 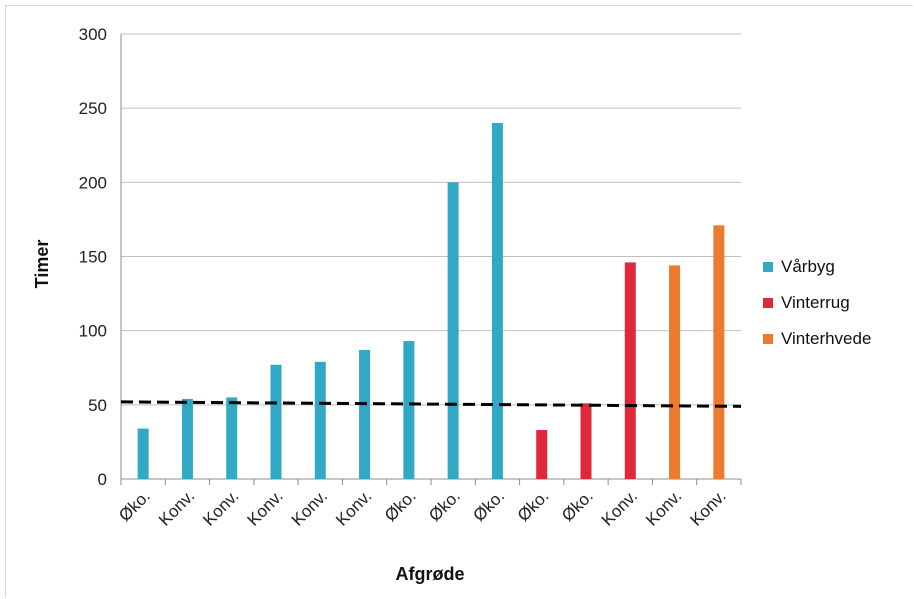 What do you see at coordinates (808, 266) in the screenshot?
I see `legend-label: Vårbyg` at bounding box center [808, 266].